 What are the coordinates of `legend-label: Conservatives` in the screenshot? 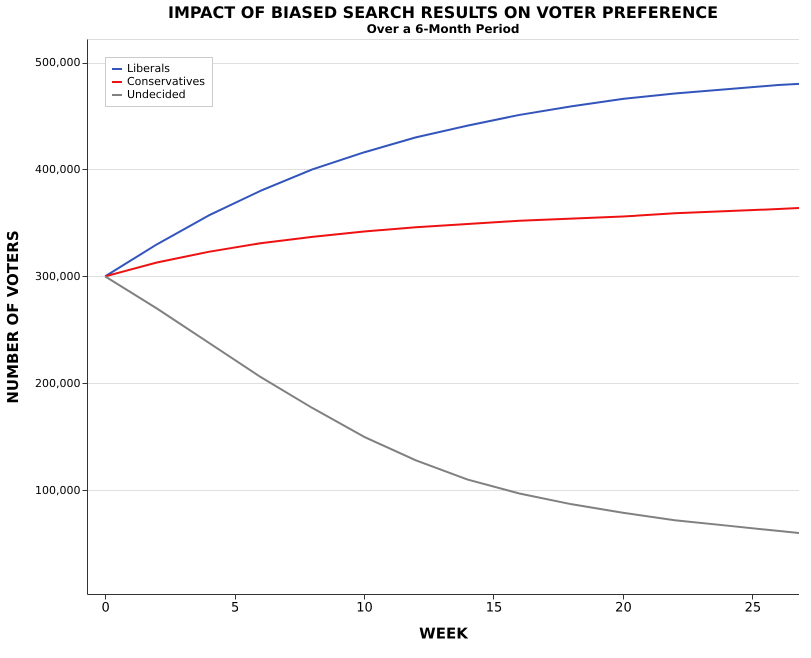 It's located at (166, 81).